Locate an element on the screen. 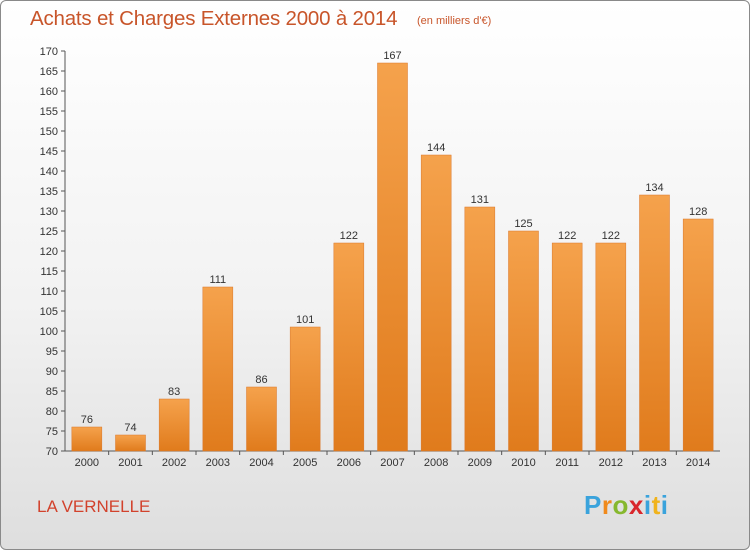  bar-2001 is located at coordinates (130, 443).